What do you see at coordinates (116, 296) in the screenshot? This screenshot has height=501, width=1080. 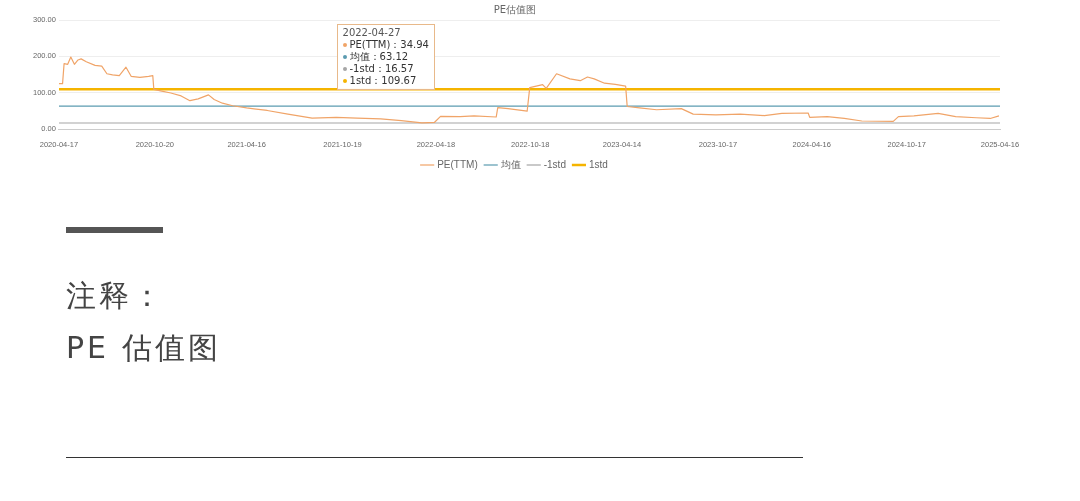 I see `text: 注释：` at bounding box center [116, 296].